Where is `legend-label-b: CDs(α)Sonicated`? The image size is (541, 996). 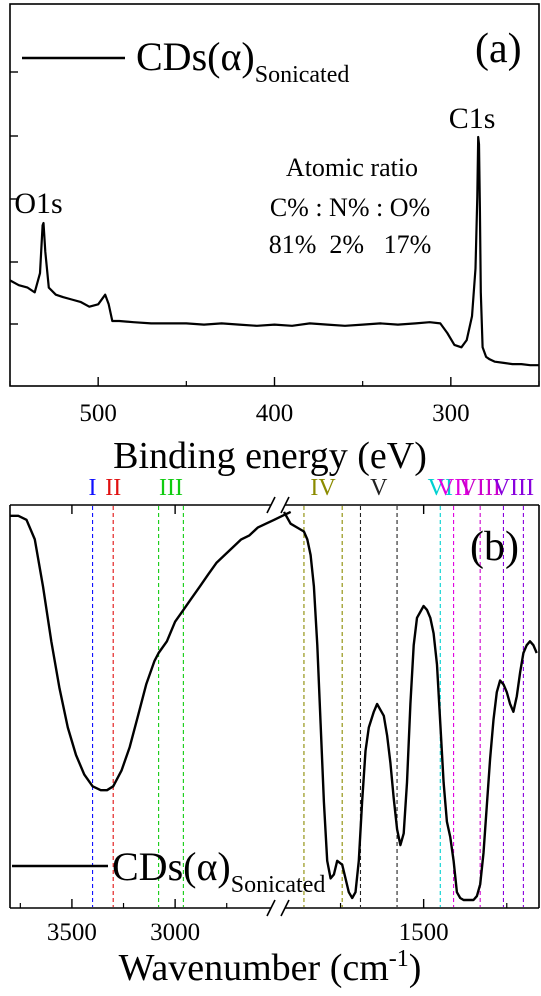
legend-label-b: CDs(α)Sonicated is located at coordinates (218, 871).